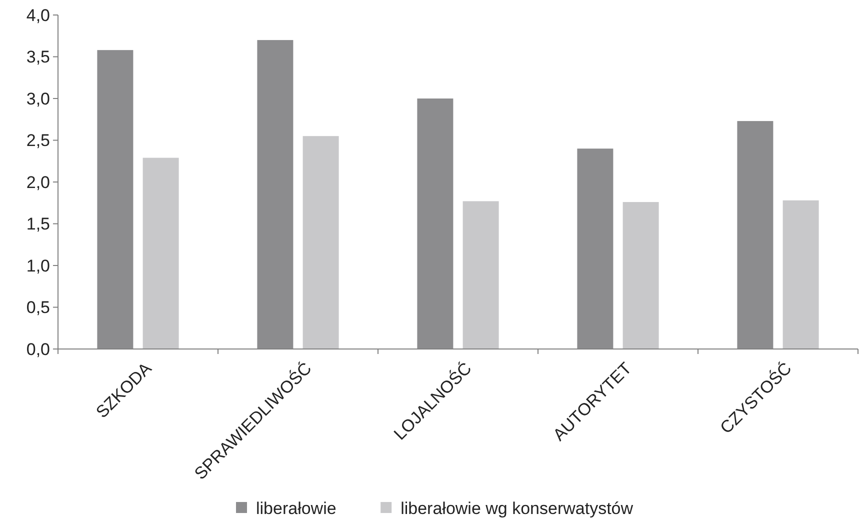 The height and width of the screenshot is (523, 862). Describe the element at coordinates (38, 57) in the screenshot. I see `y-tick-label: 3,5` at that location.